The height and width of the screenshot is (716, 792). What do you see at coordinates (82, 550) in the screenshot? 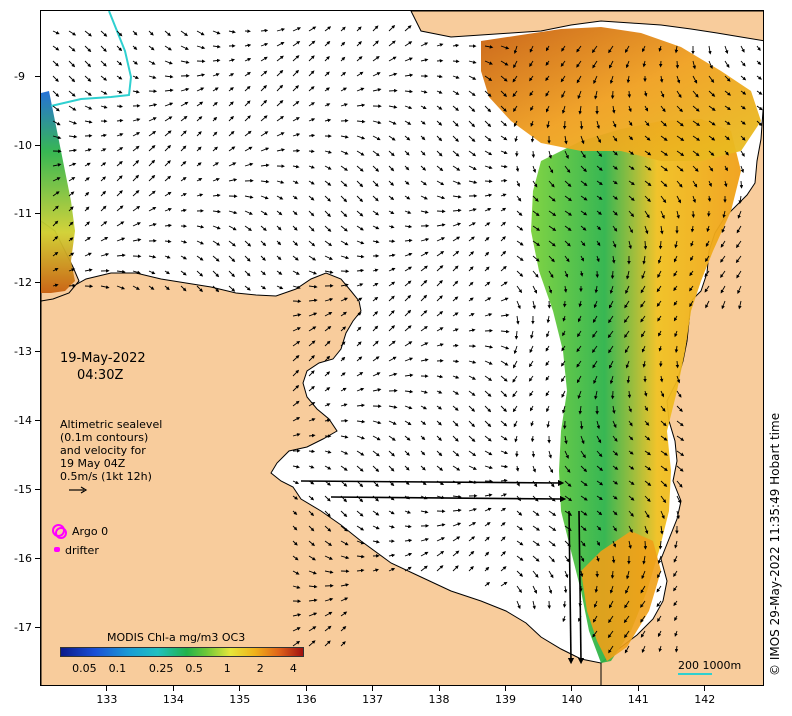
I see `drifter-label: drifter` at bounding box center [82, 550].